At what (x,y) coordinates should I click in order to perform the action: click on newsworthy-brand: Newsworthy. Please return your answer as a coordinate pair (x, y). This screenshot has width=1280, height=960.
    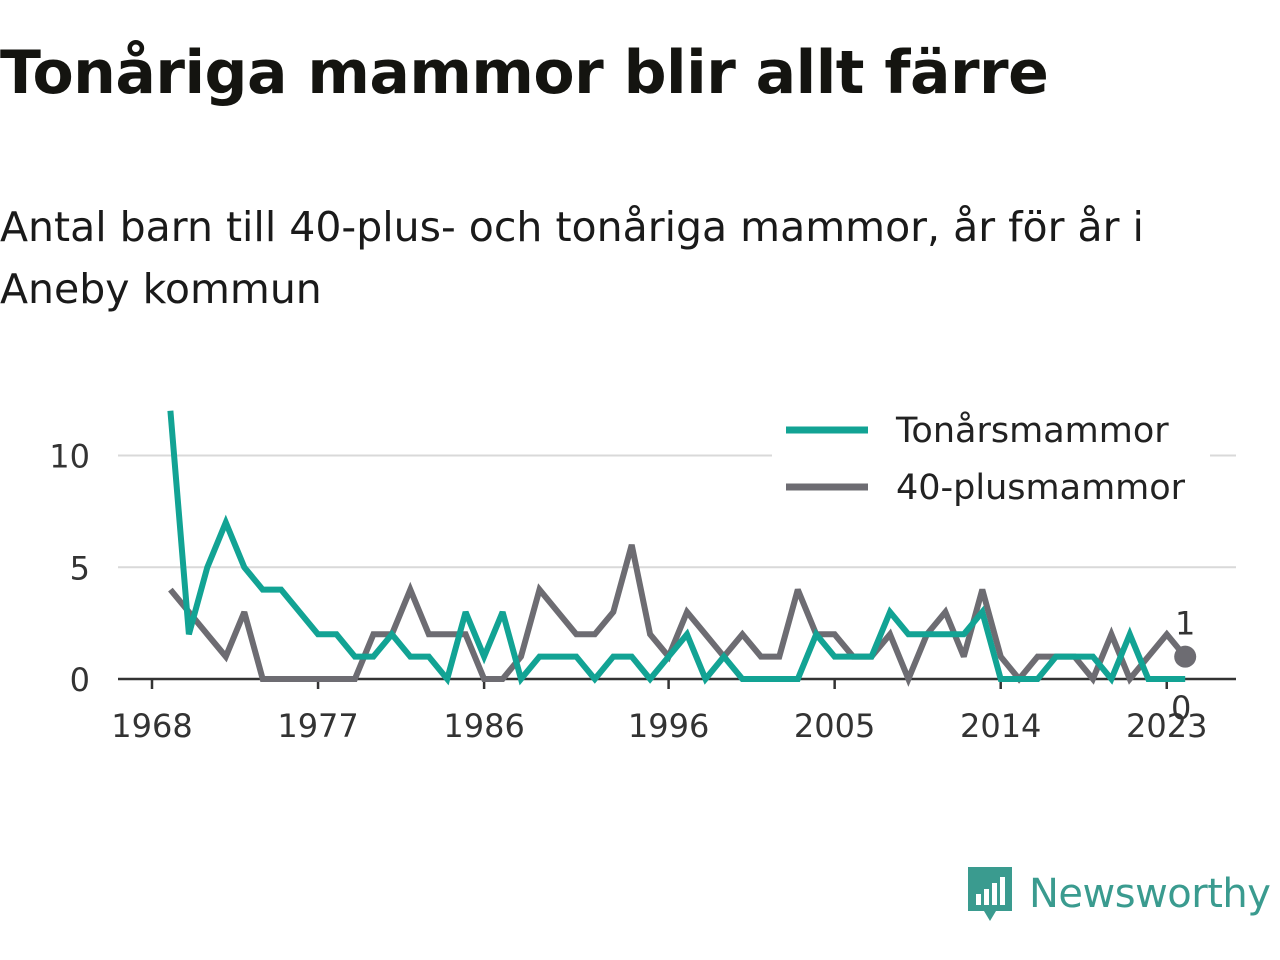
    Looking at the image, I should click on (1118, 894).